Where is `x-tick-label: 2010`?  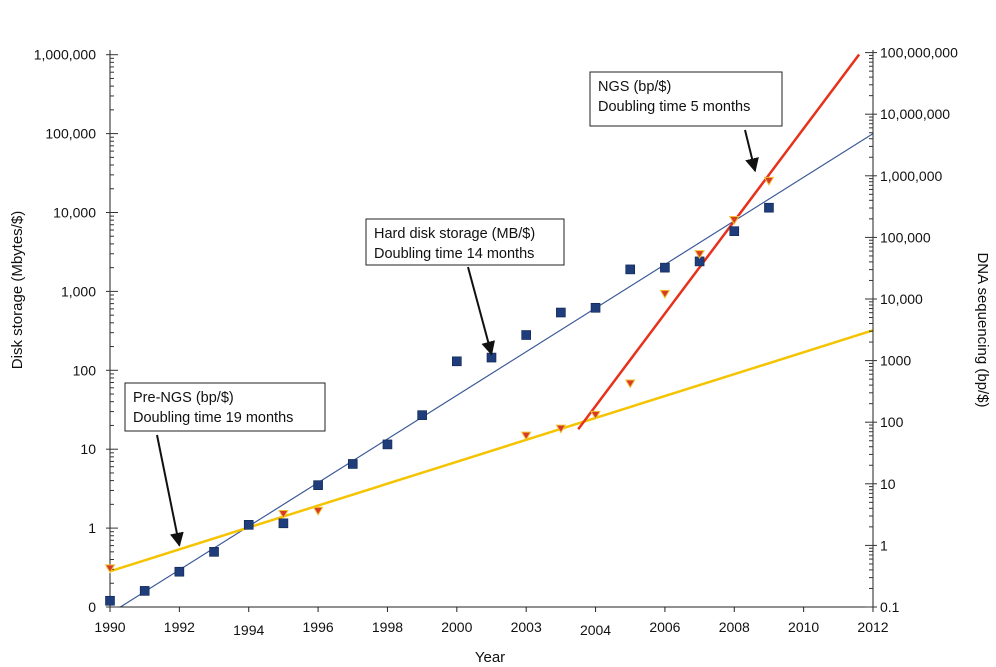 x-tick-label: 2010 is located at coordinates (803, 627).